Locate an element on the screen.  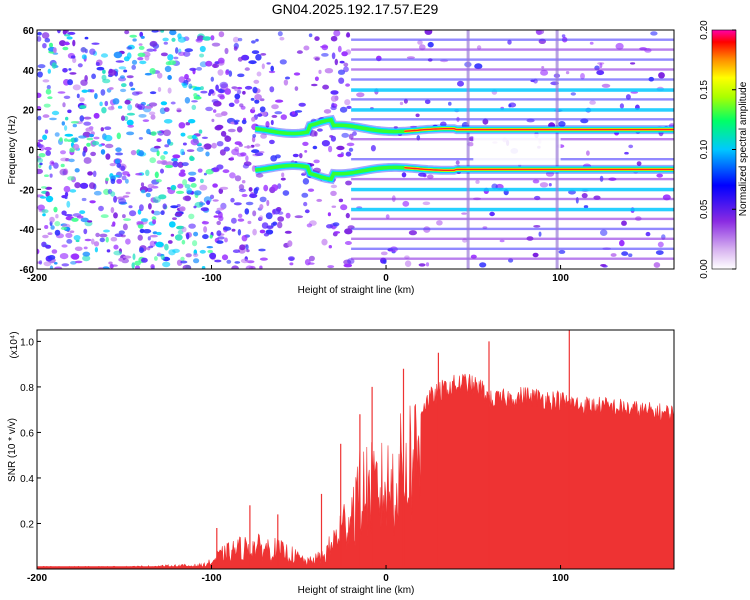
colorbar-tick-label: 0.10 is located at coordinates (704, 149).